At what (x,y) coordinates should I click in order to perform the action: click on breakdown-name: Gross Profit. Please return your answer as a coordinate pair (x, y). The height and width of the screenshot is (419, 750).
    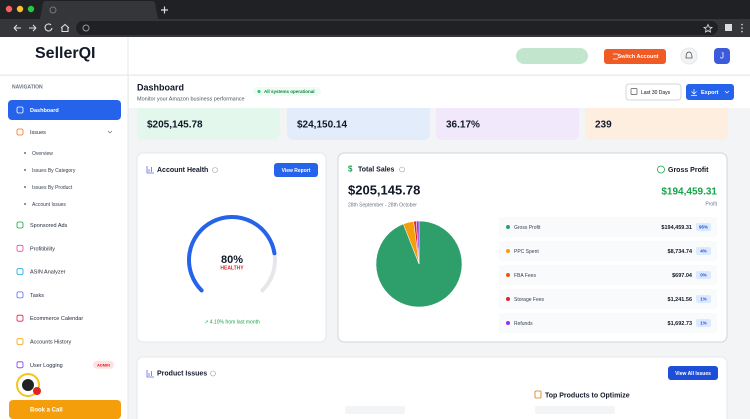
    Looking at the image, I should click on (527, 228).